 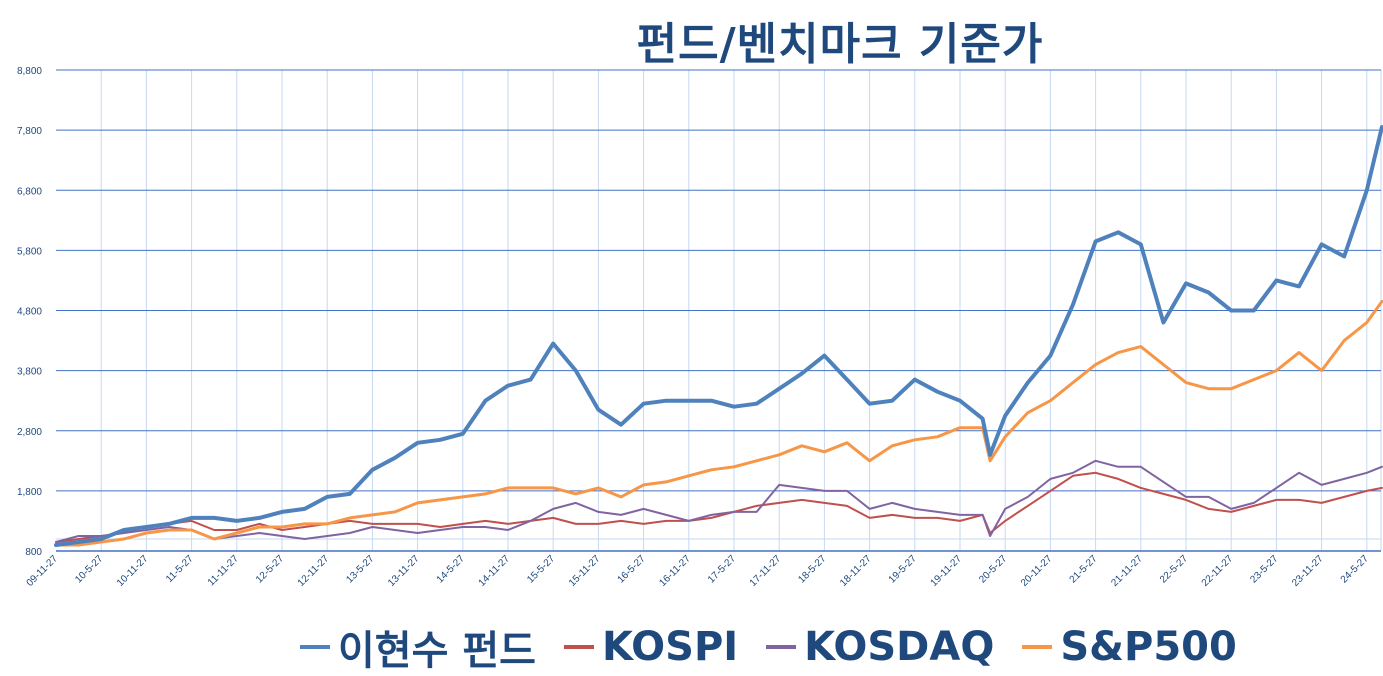 What do you see at coordinates (1308, 571) in the screenshot?
I see `x-tick-label: 23-11-27` at bounding box center [1308, 571].